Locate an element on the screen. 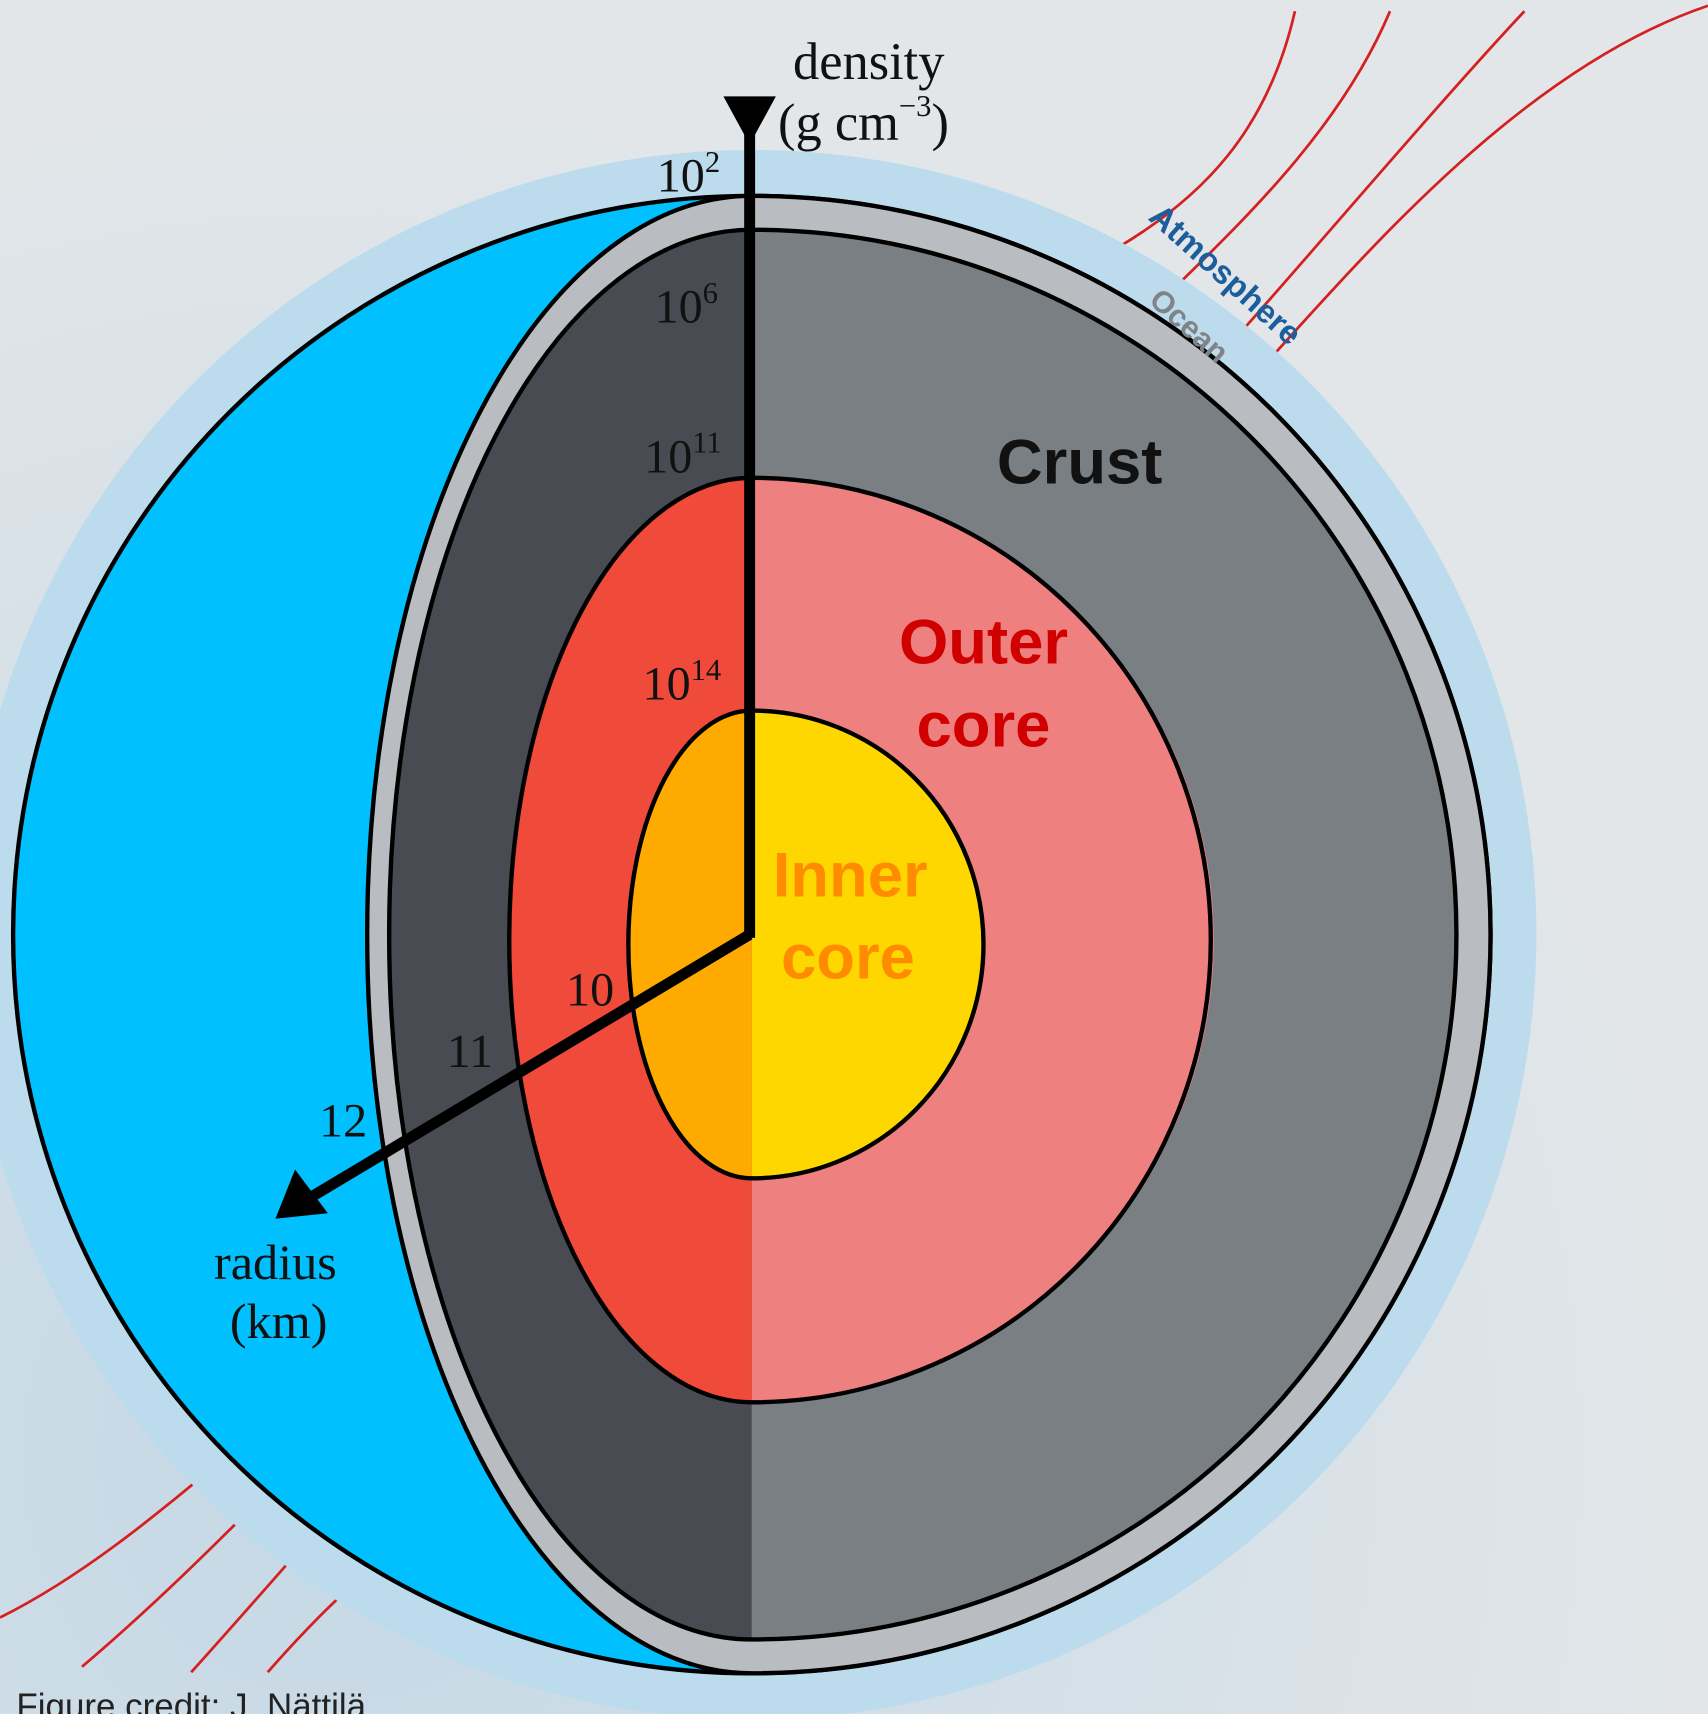  inner-core-left is located at coordinates (690, 944).